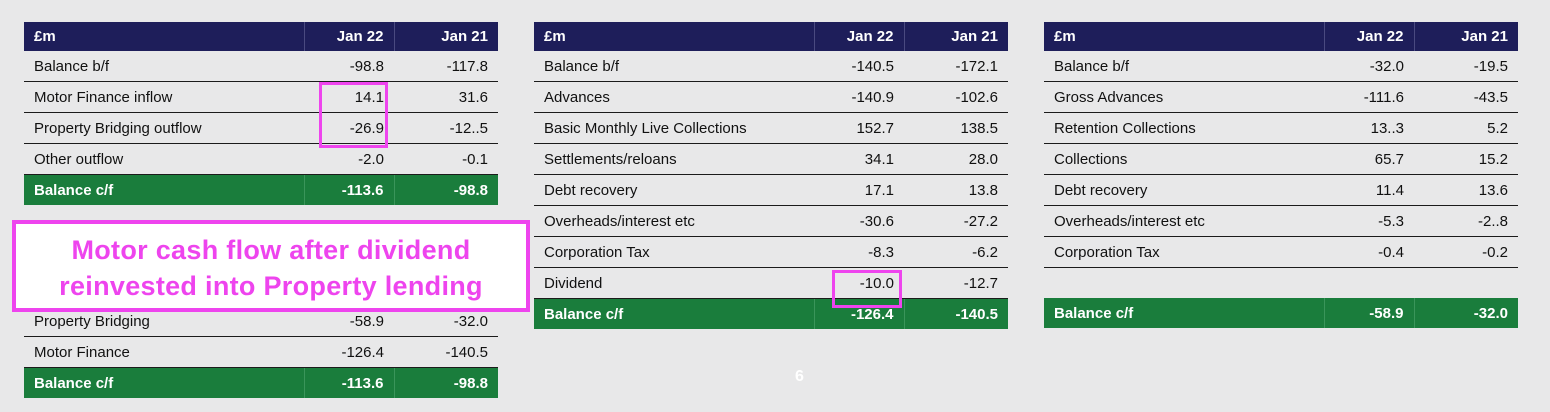 The image size is (1550, 412). I want to click on total-jan22: -58.9, so click(1368, 313).